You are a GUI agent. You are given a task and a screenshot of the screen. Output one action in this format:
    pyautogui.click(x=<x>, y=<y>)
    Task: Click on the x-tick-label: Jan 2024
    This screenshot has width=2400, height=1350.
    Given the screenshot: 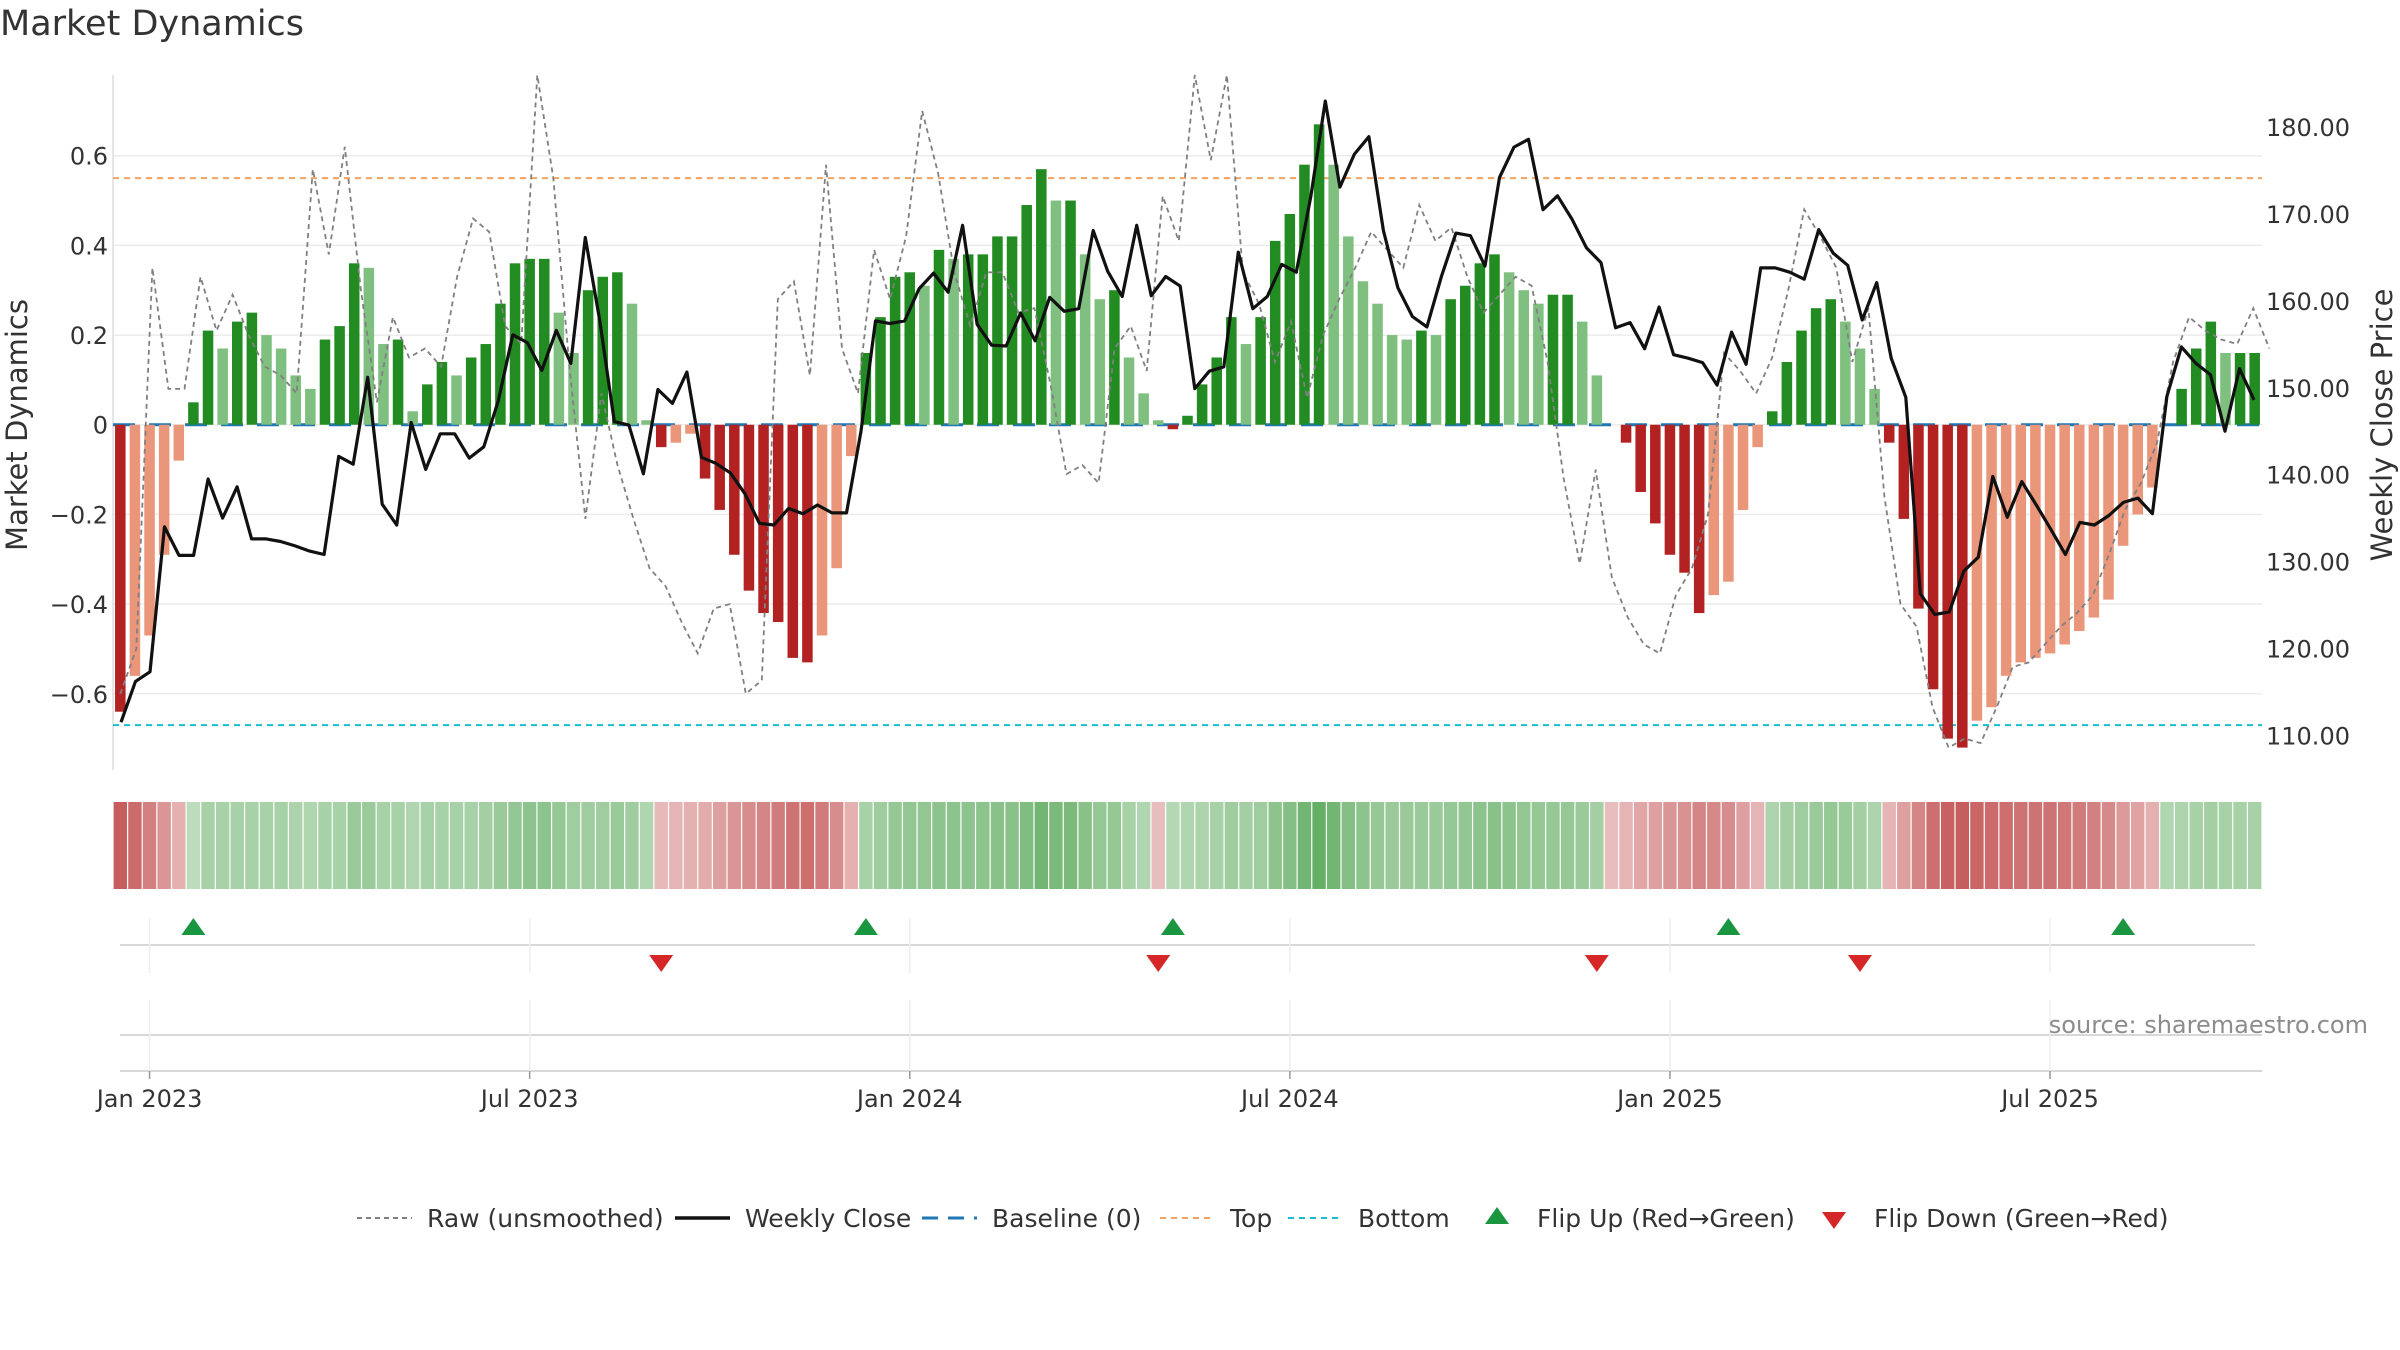 What is the action you would take?
    pyautogui.click(x=909, y=1099)
    